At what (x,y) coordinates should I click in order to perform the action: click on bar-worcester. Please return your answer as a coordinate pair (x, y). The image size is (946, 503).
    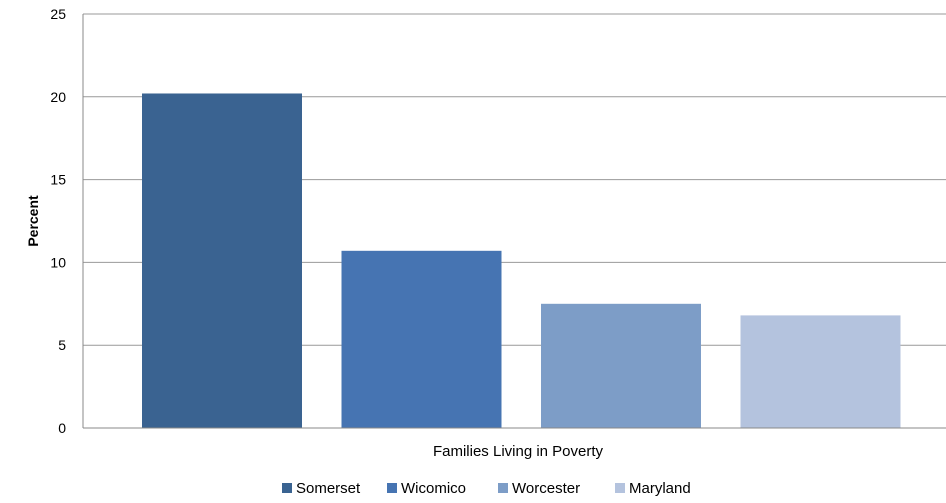
    Looking at the image, I should click on (621, 365).